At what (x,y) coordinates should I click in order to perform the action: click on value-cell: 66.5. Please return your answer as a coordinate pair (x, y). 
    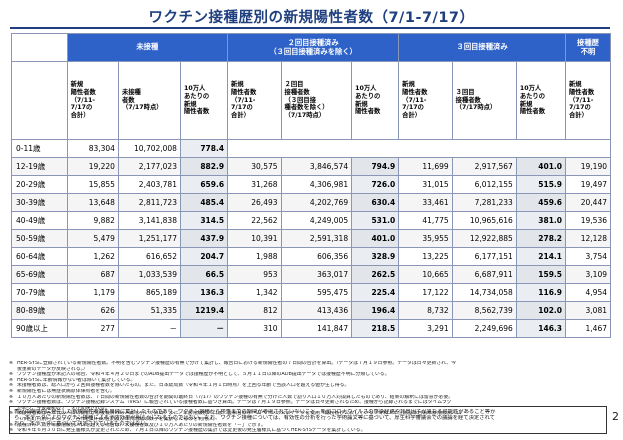
    Looking at the image, I should click on (204, 274).